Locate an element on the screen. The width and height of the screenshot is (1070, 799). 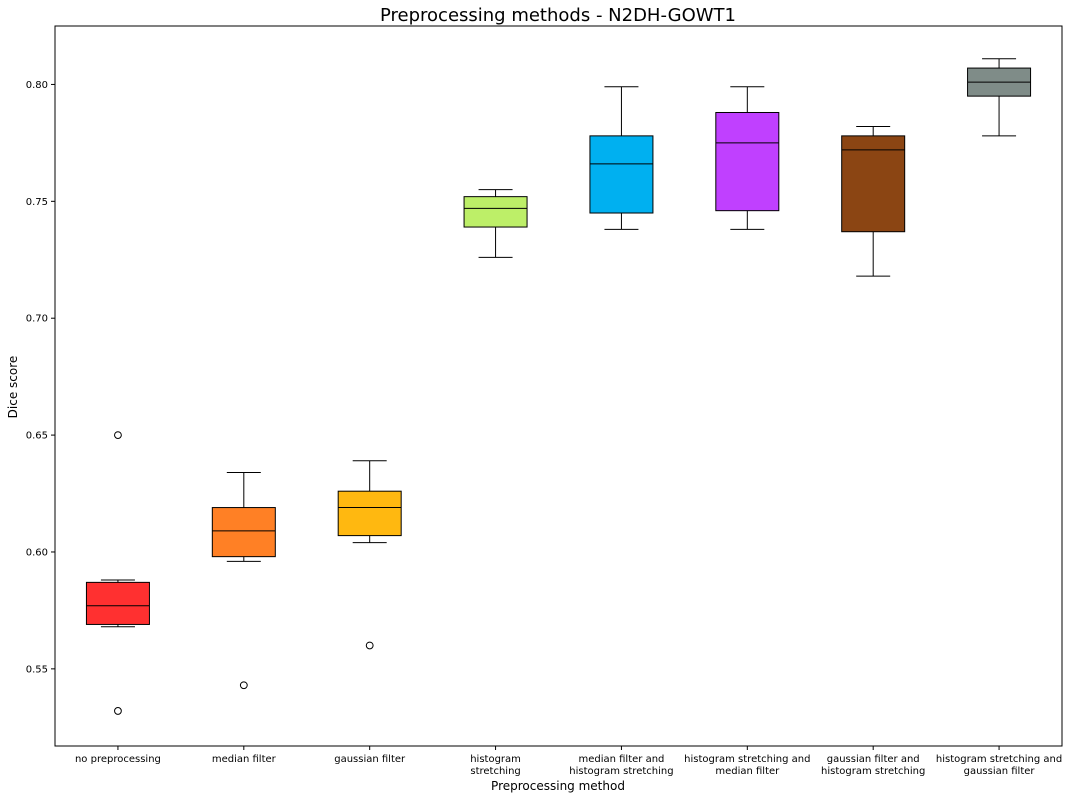
x-tick-label: gaussian filter is located at coordinates (370, 759).